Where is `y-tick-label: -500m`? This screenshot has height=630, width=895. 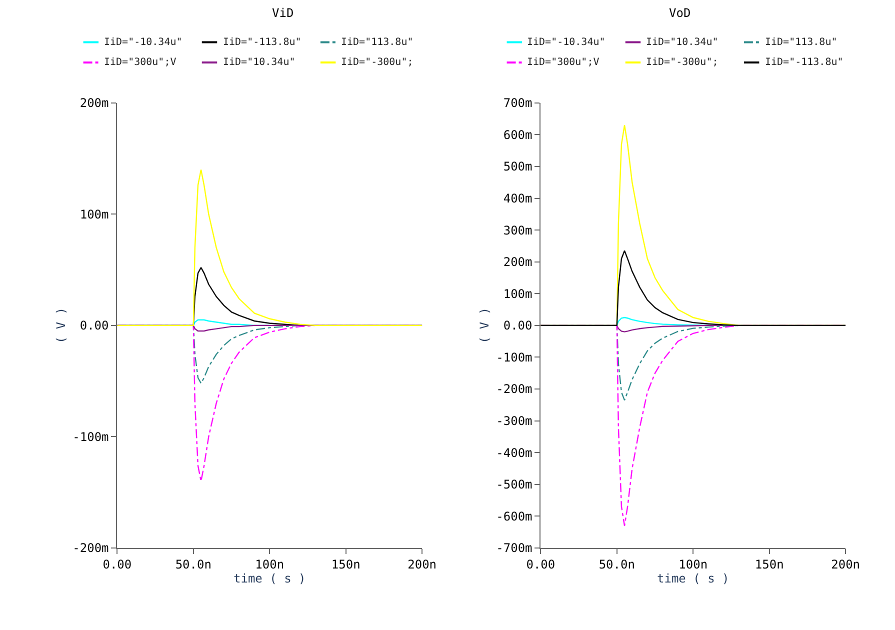 y-tick-label: -500m is located at coordinates (514, 485).